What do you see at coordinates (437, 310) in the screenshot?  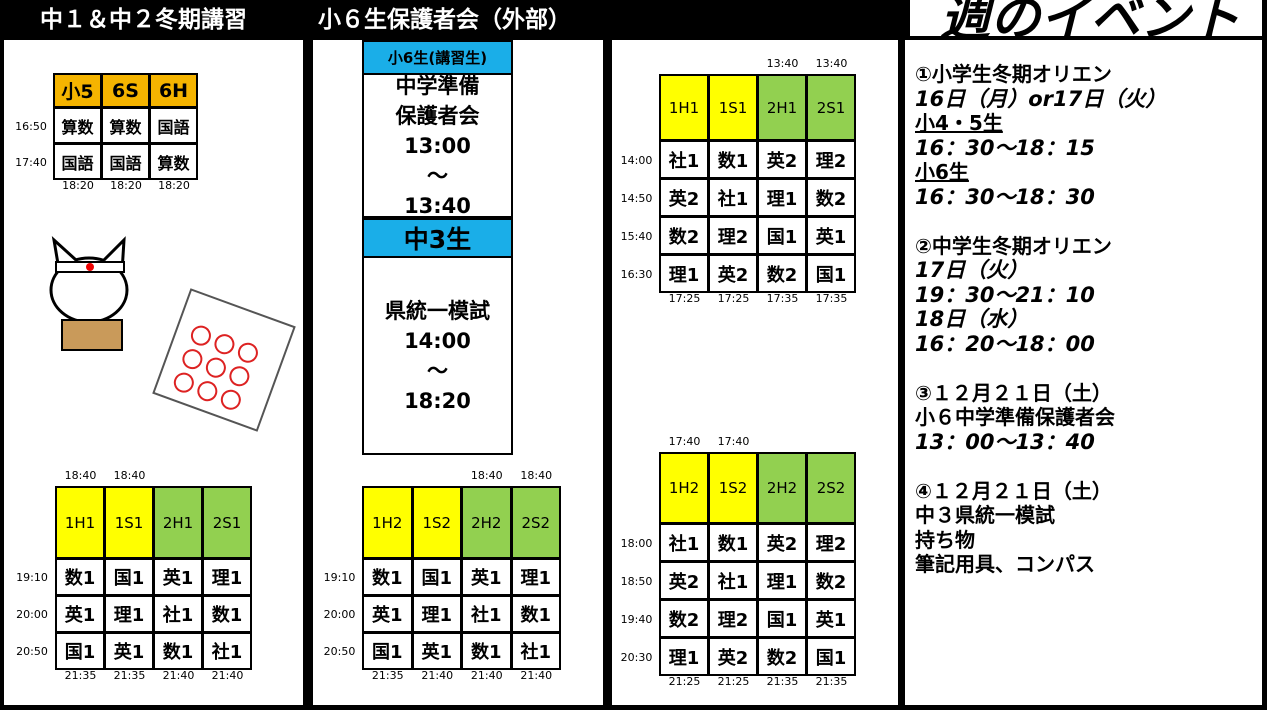 I see `block-line: 県統一模試` at bounding box center [437, 310].